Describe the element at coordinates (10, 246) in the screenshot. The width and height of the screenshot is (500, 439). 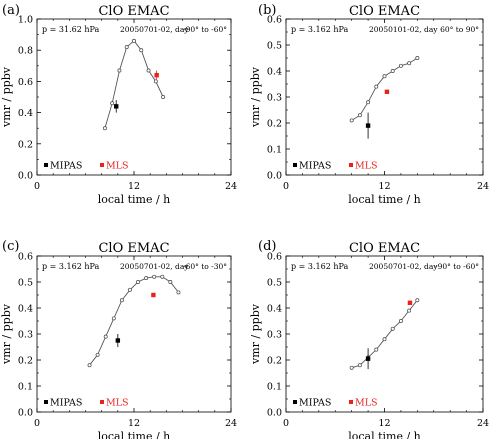
I see `panel-label: (c)` at that location.